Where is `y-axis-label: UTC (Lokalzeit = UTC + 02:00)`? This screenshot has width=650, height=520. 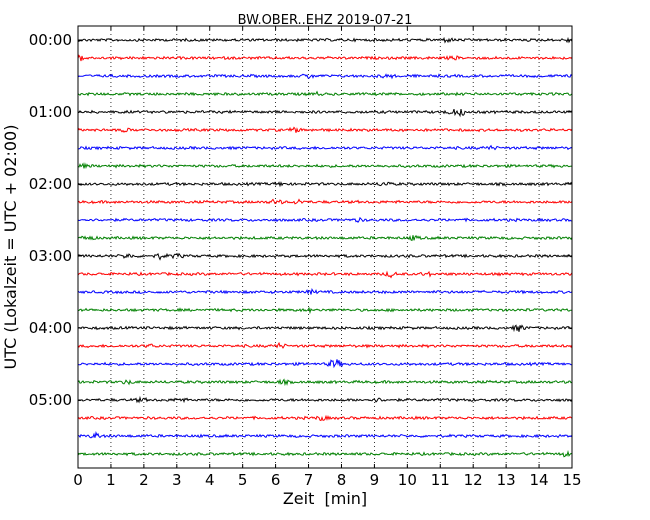
y-axis-label: UTC (Lokalzeit = UTC + 02:00) is located at coordinates (10, 247).